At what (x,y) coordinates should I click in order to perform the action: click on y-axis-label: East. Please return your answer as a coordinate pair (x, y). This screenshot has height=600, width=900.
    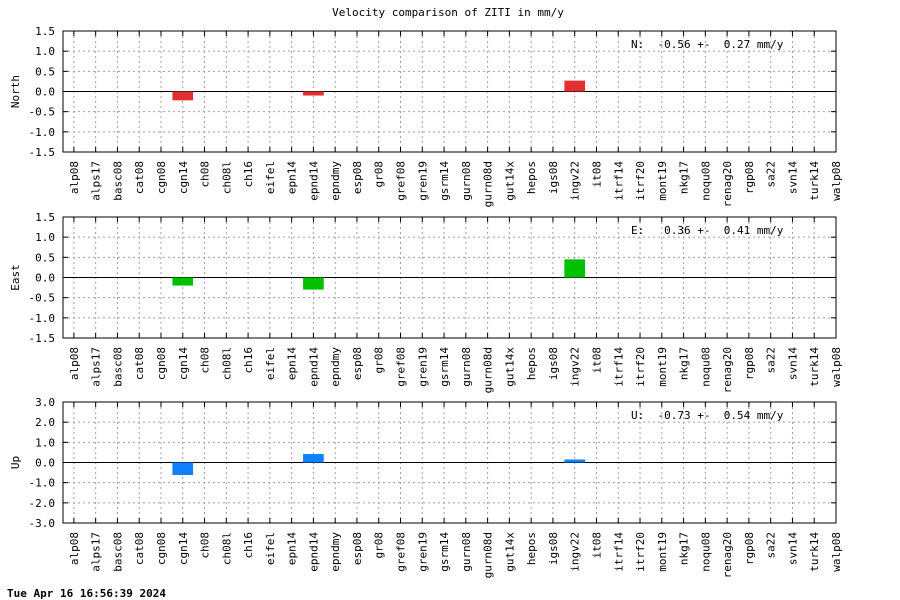
    Looking at the image, I should click on (15, 277).